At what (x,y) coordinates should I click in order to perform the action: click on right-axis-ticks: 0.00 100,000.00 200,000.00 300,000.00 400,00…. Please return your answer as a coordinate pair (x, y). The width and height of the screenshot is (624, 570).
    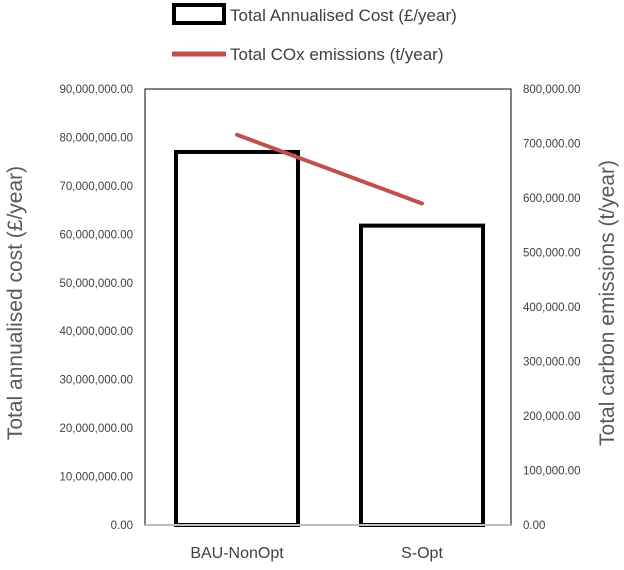
    Looking at the image, I should click on (552, 308).